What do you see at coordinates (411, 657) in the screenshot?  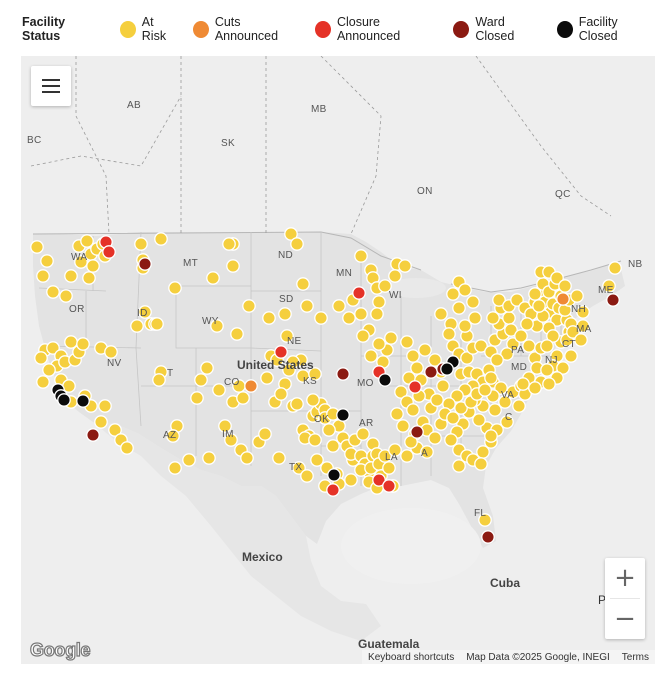 I see `keyboard-shortcuts-link: Keyboard shortcuts` at bounding box center [411, 657].